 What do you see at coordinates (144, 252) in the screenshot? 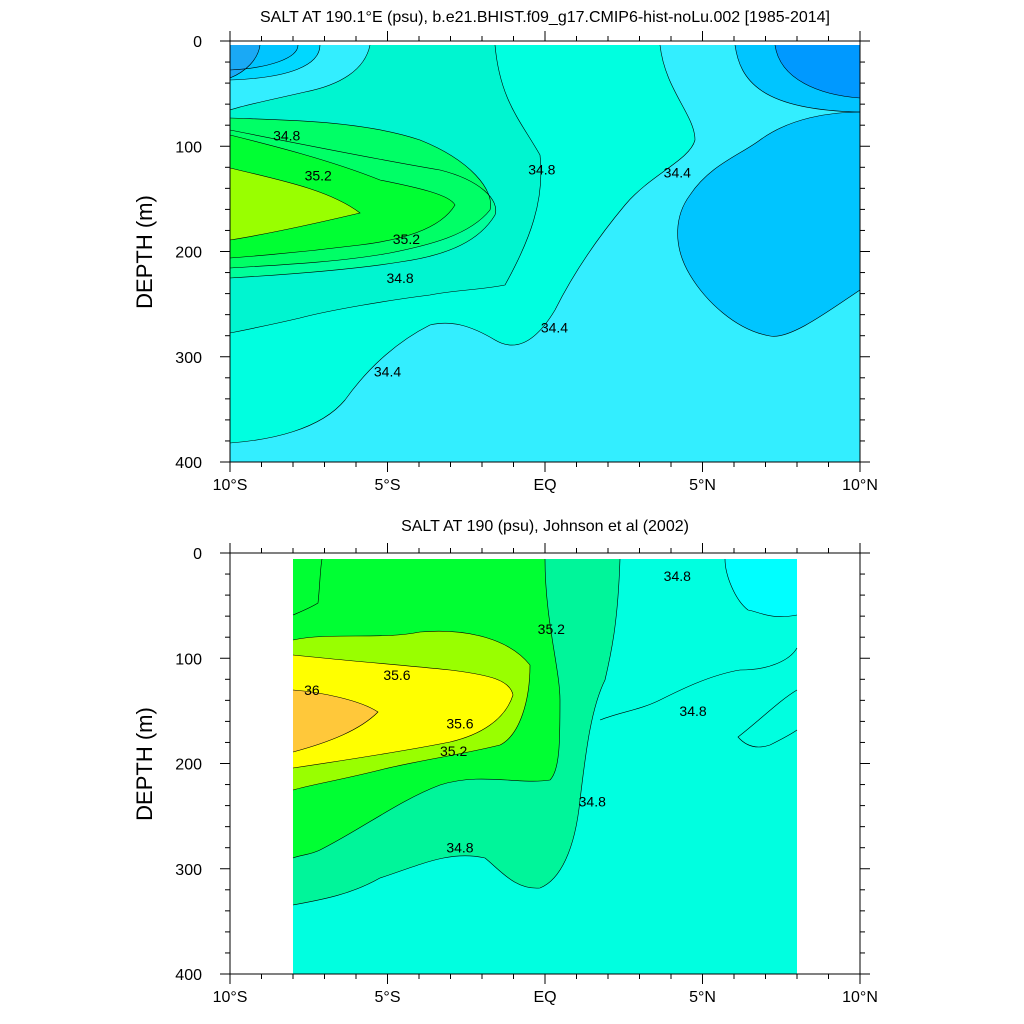
I see `panel-1-ylabel: DEPTH (m)` at bounding box center [144, 252].